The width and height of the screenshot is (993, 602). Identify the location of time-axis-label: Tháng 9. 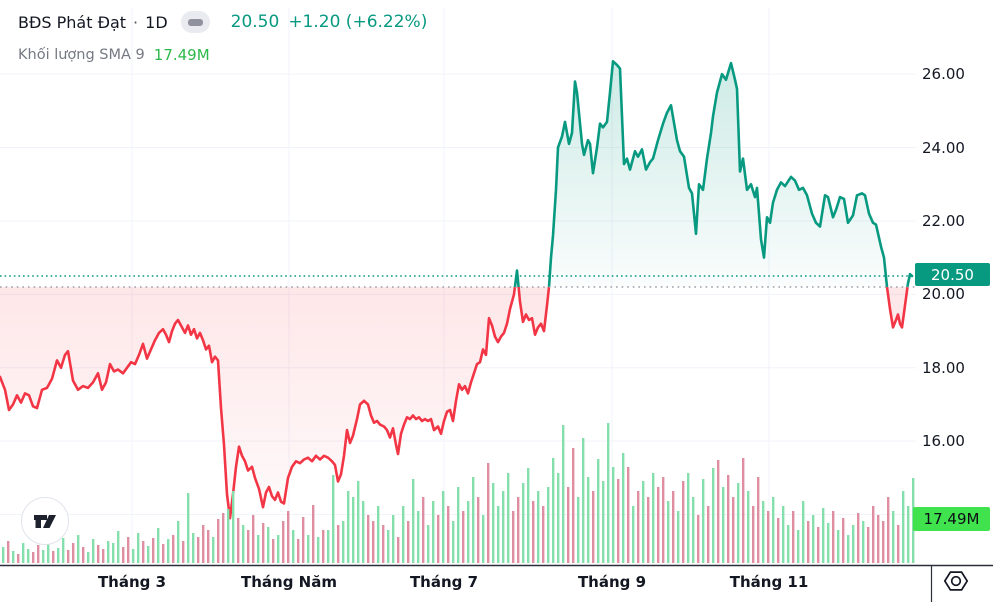
(612, 582).